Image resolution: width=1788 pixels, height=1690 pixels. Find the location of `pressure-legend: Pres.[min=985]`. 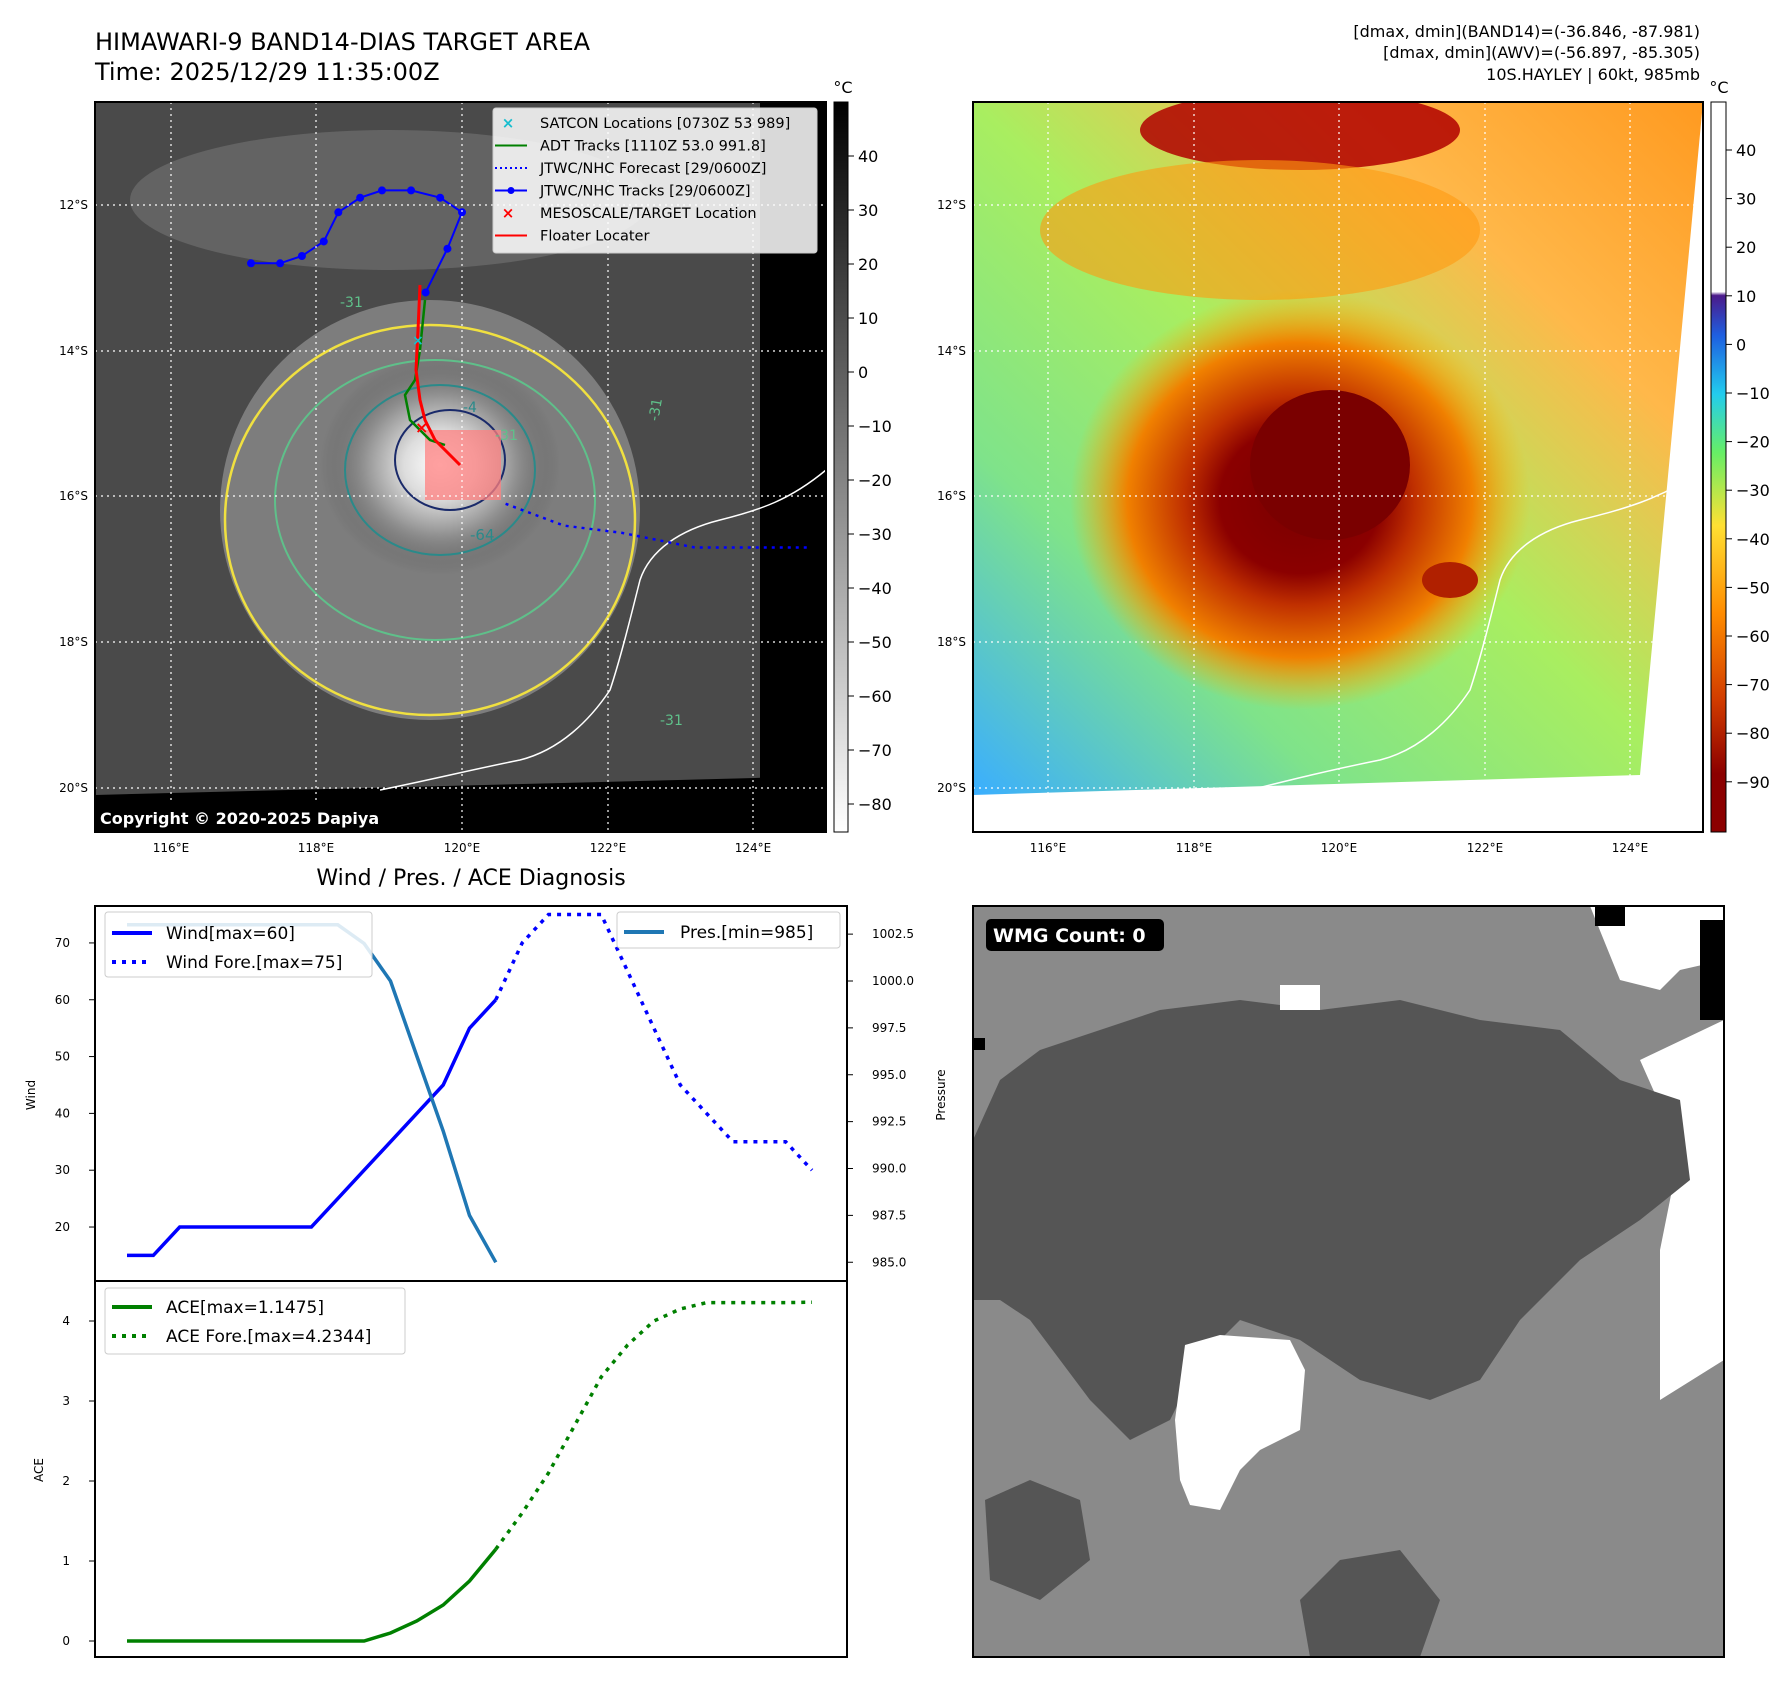

pressure-legend: Pres.[min=985] is located at coordinates (728, 930).